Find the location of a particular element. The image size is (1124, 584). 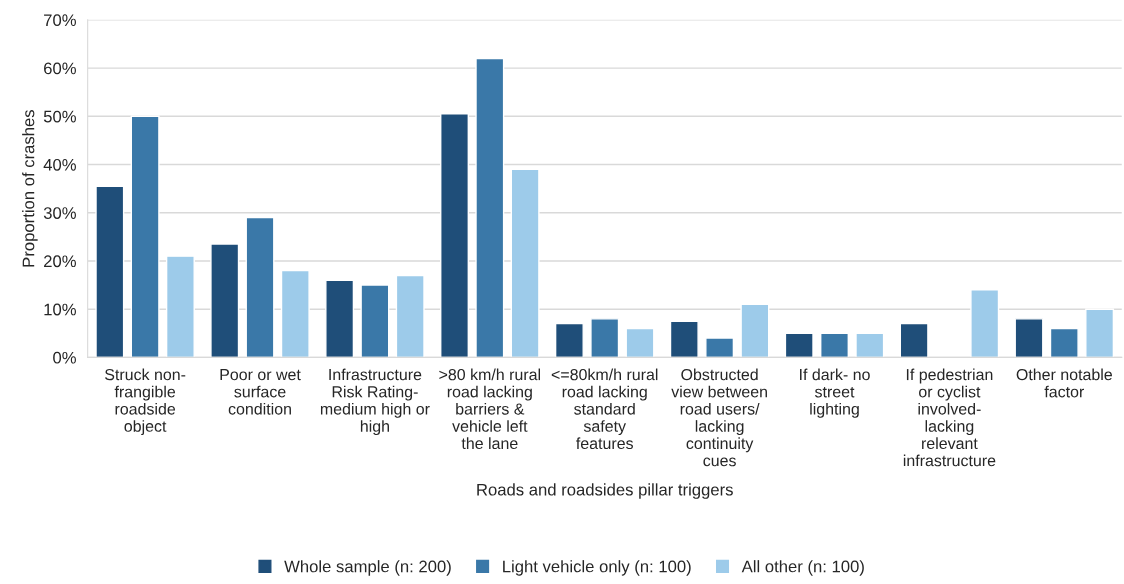

y-tick-label: 50% is located at coordinates (59, 116).